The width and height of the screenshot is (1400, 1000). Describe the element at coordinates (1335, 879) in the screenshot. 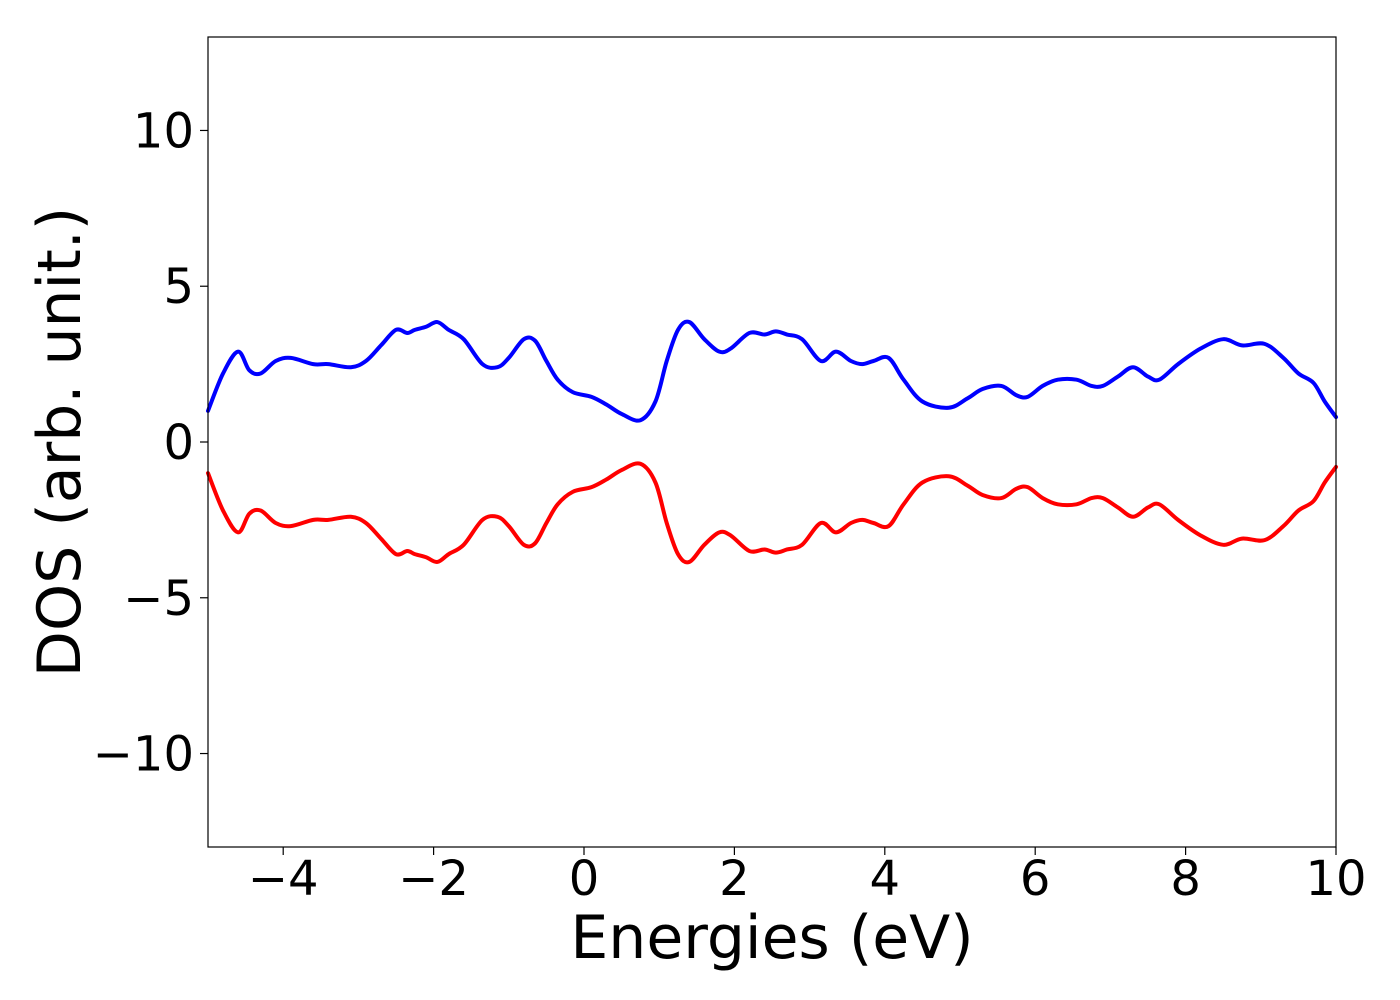

I see `x-tick-label: 10` at that location.